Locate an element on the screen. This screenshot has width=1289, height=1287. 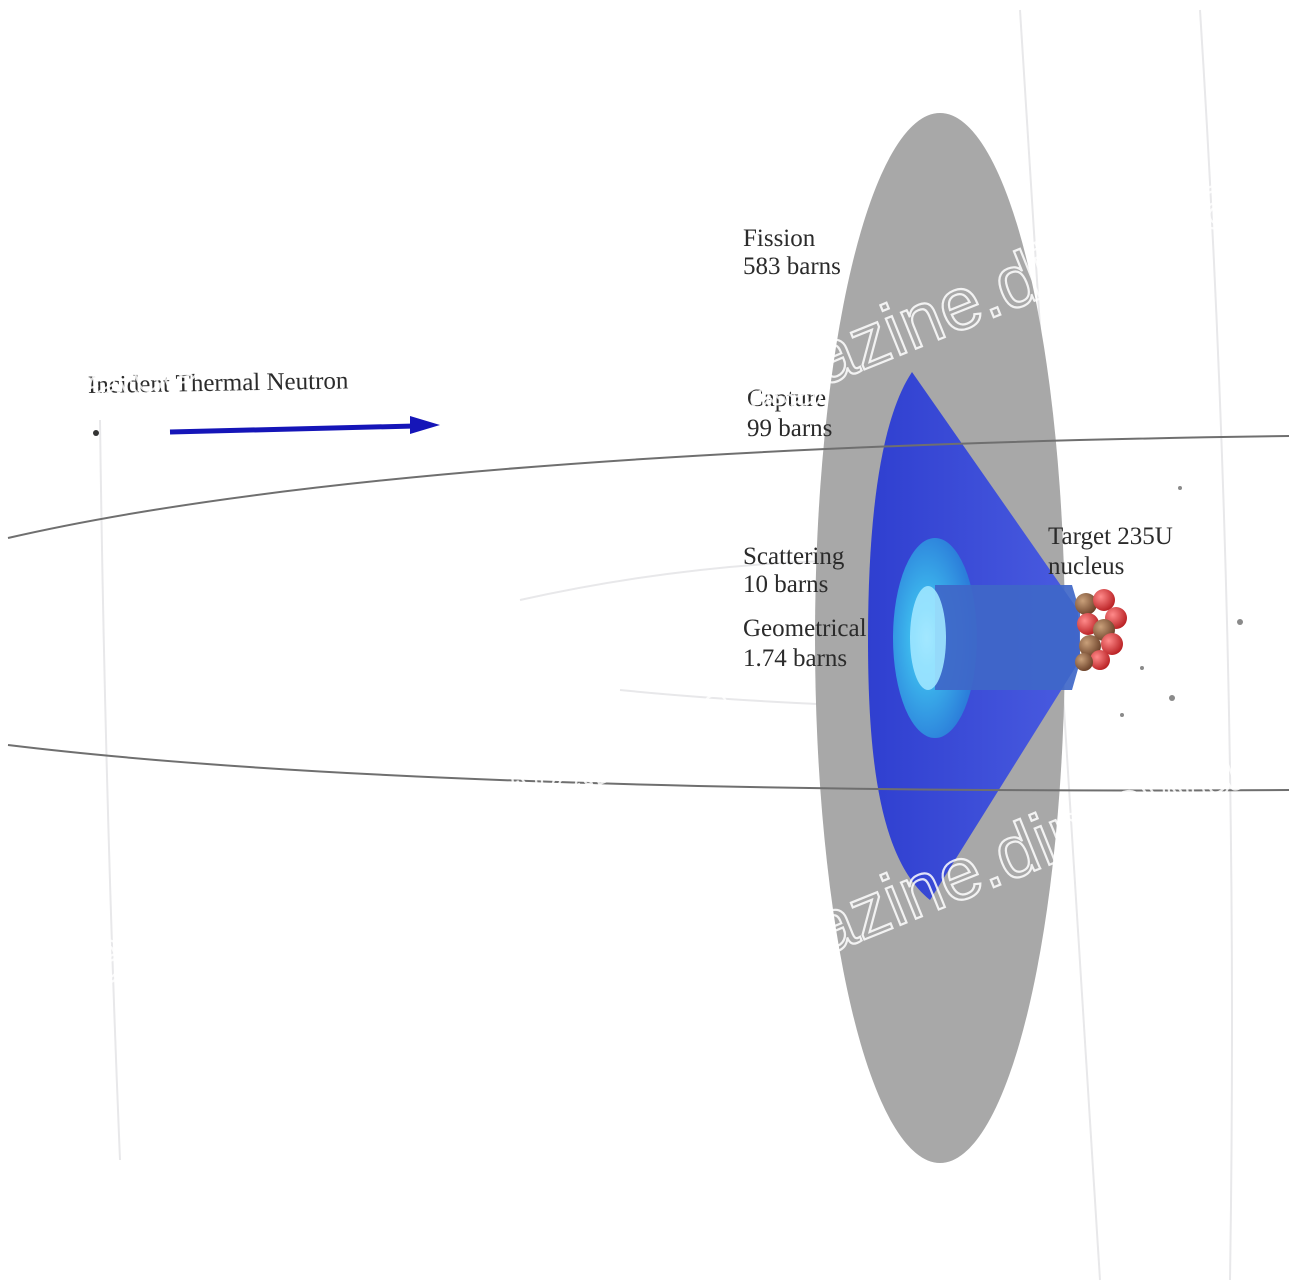
target-label-line1: Target 235U is located at coordinates (1110, 536).